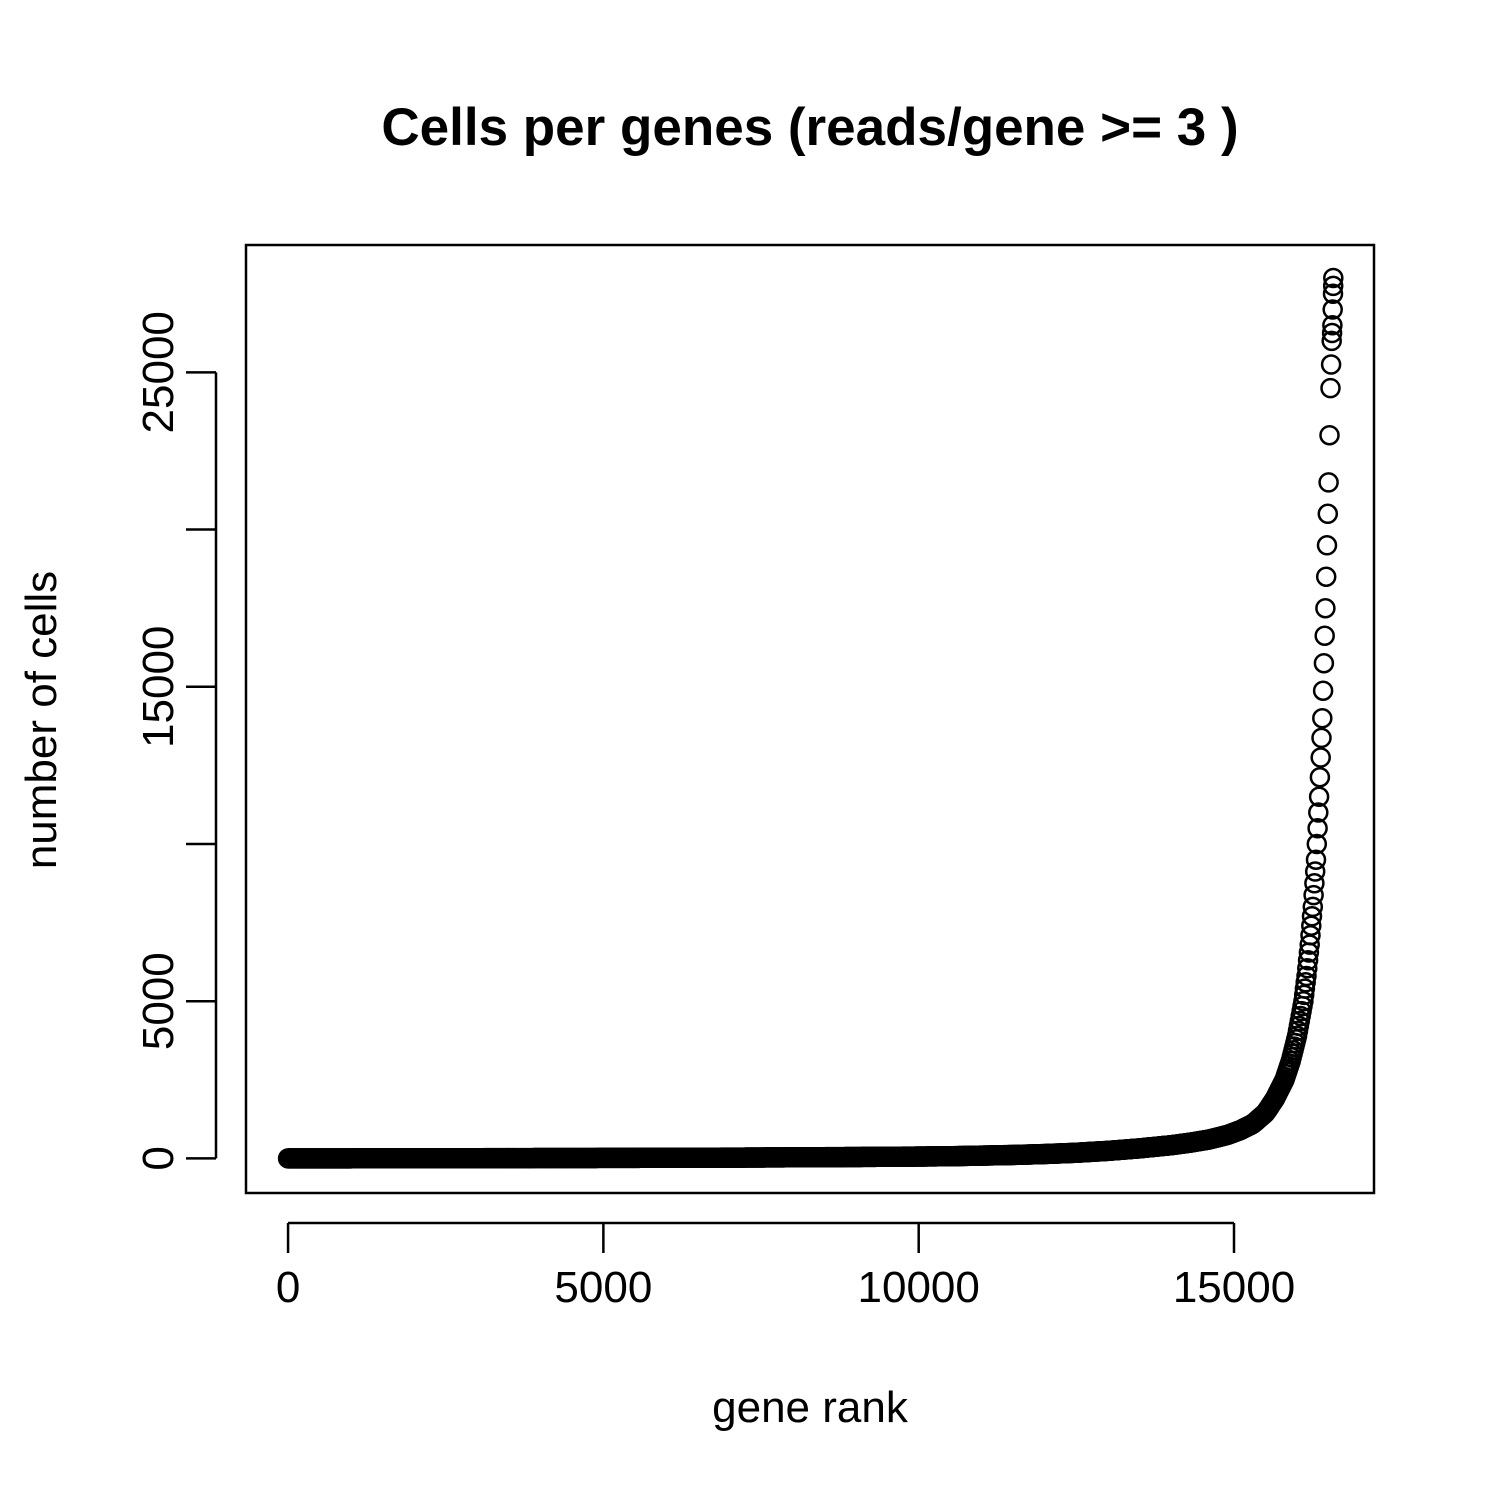 This screenshot has height=1500, width=1500. I want to click on x-tick-label: 0, so click(288, 1287).